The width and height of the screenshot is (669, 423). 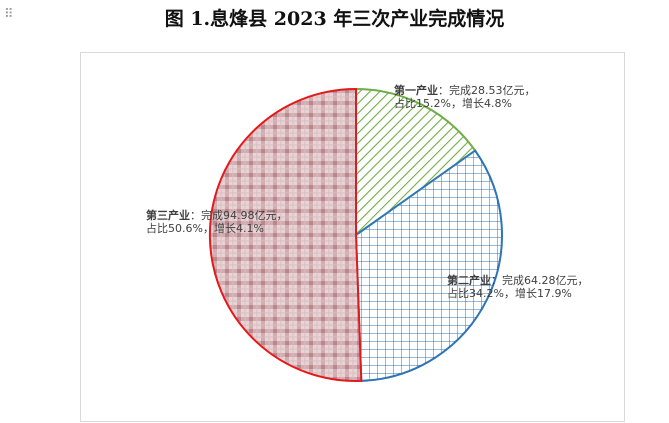 What do you see at coordinates (428, 265) in the screenshot?
I see `pie-slice-secondary` at bounding box center [428, 265].